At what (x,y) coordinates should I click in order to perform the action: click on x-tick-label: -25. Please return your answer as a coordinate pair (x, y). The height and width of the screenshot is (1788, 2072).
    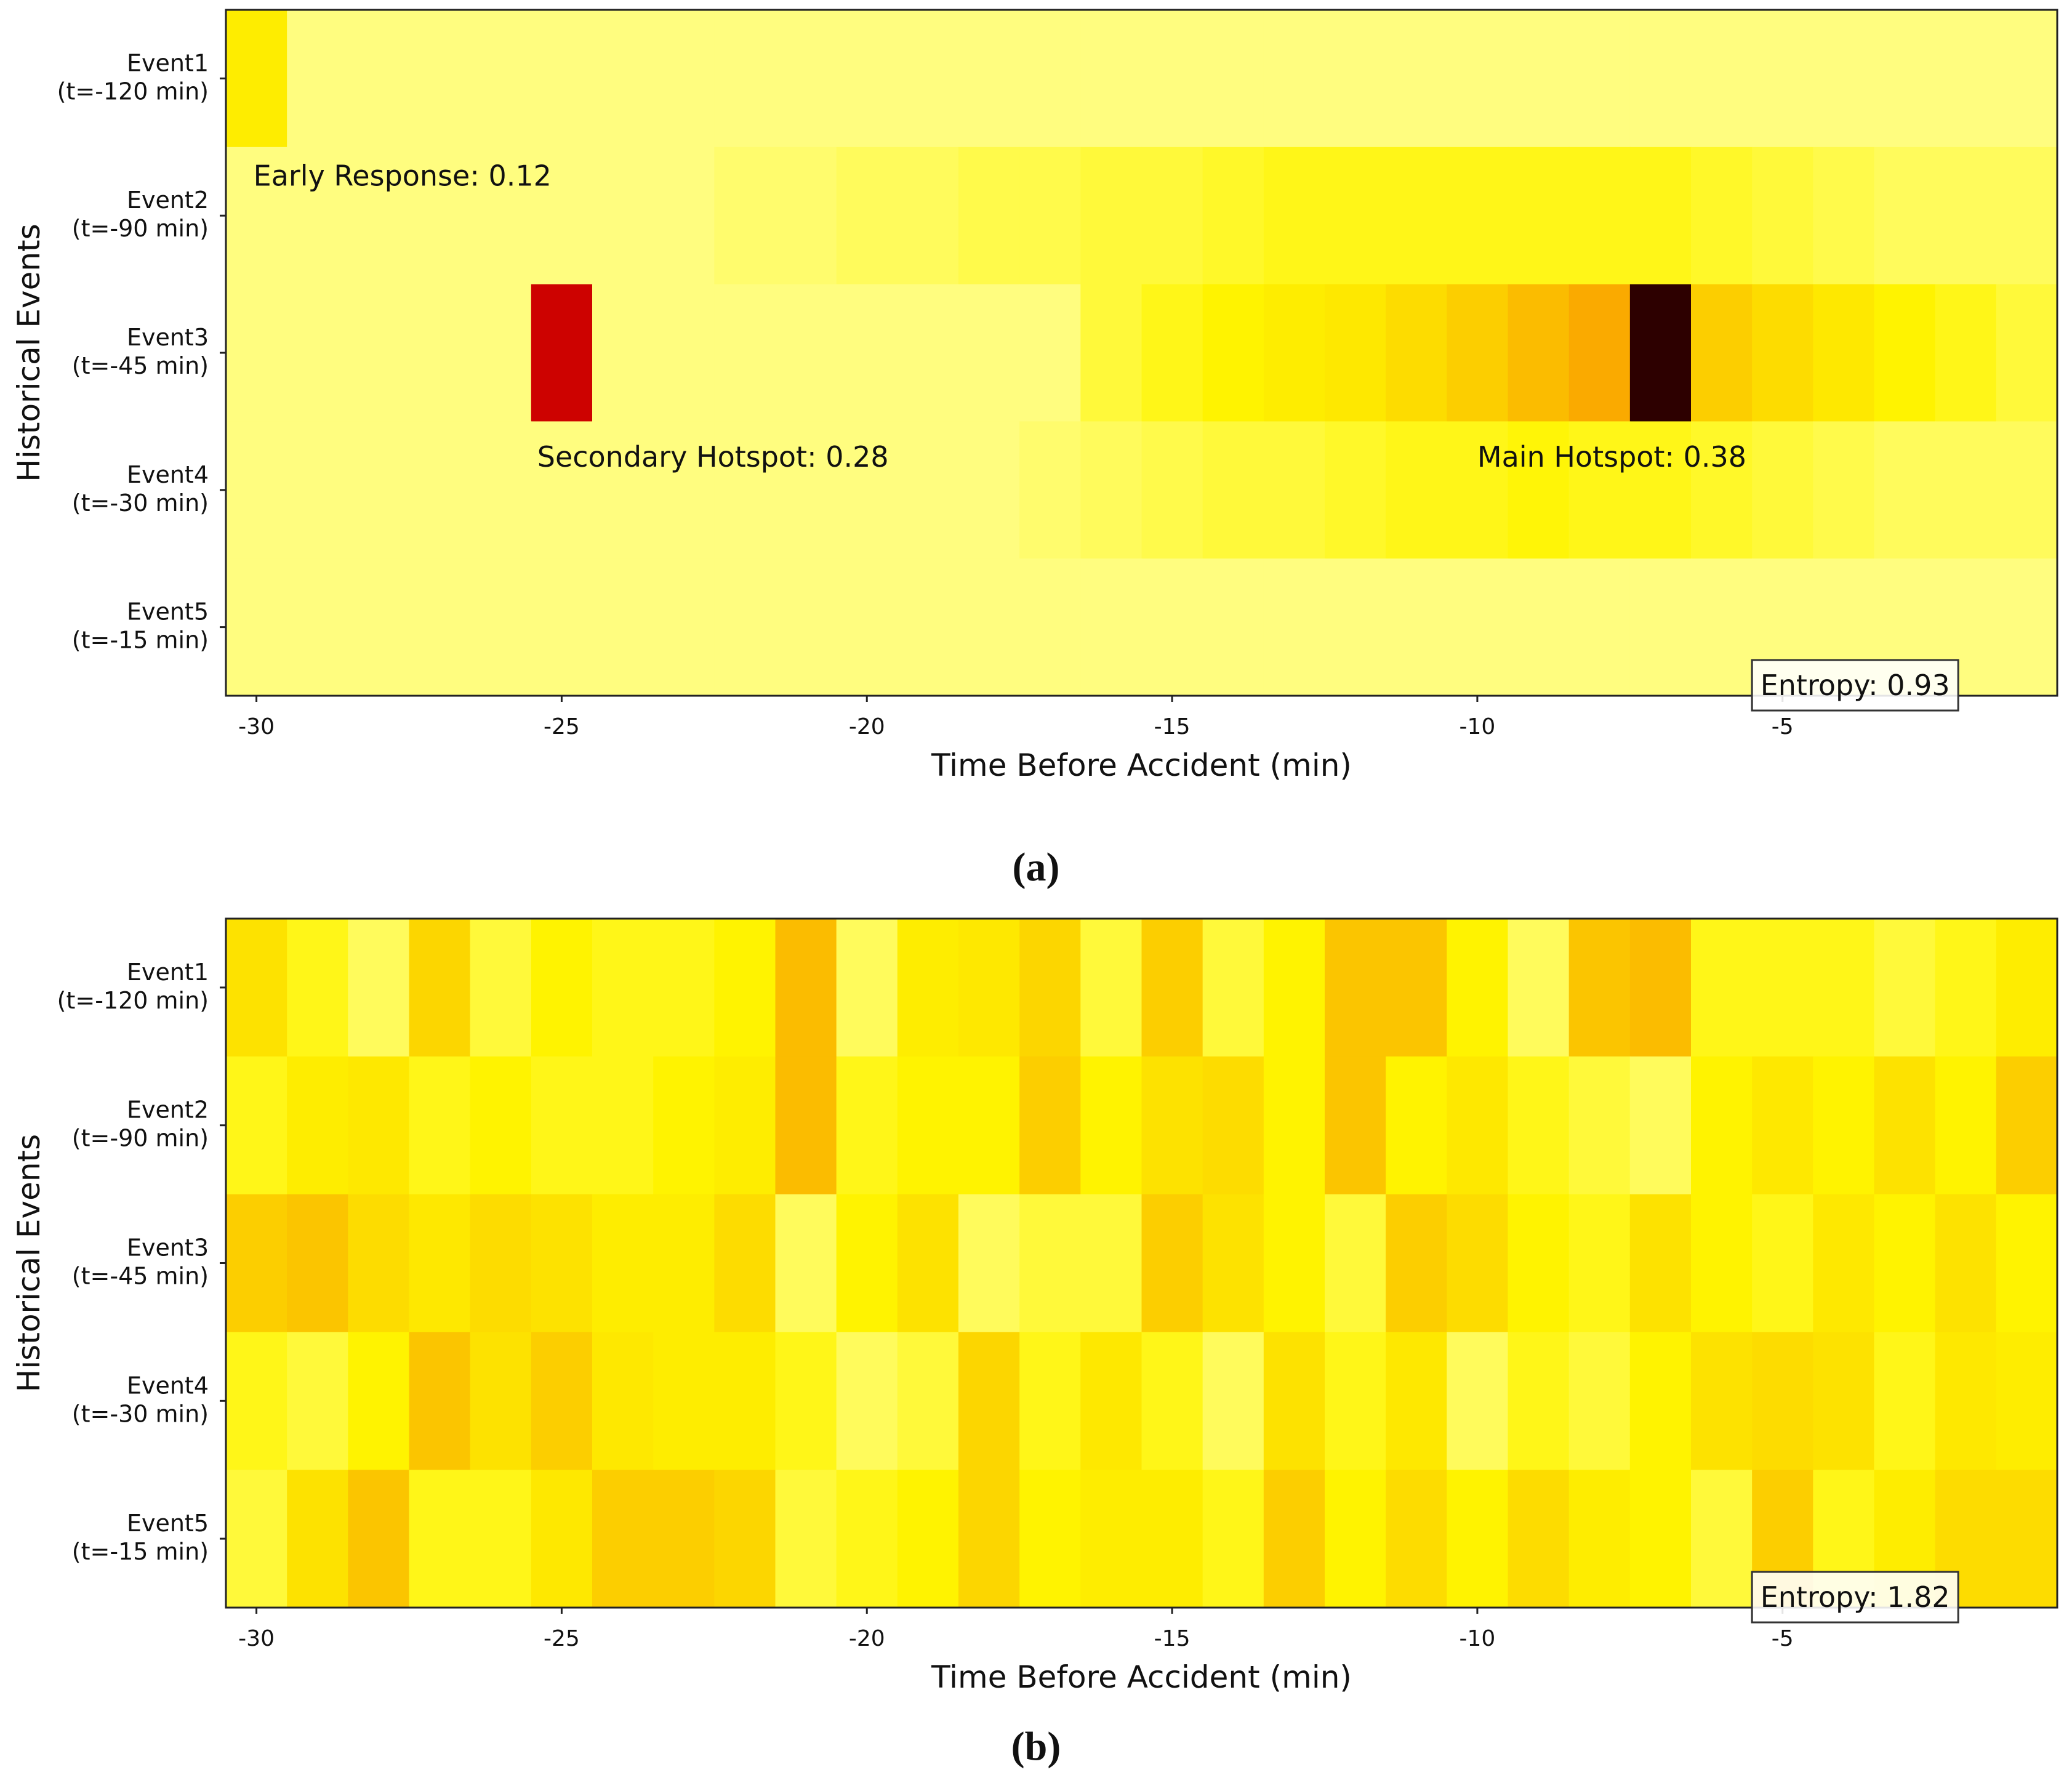
    Looking at the image, I should click on (562, 726).